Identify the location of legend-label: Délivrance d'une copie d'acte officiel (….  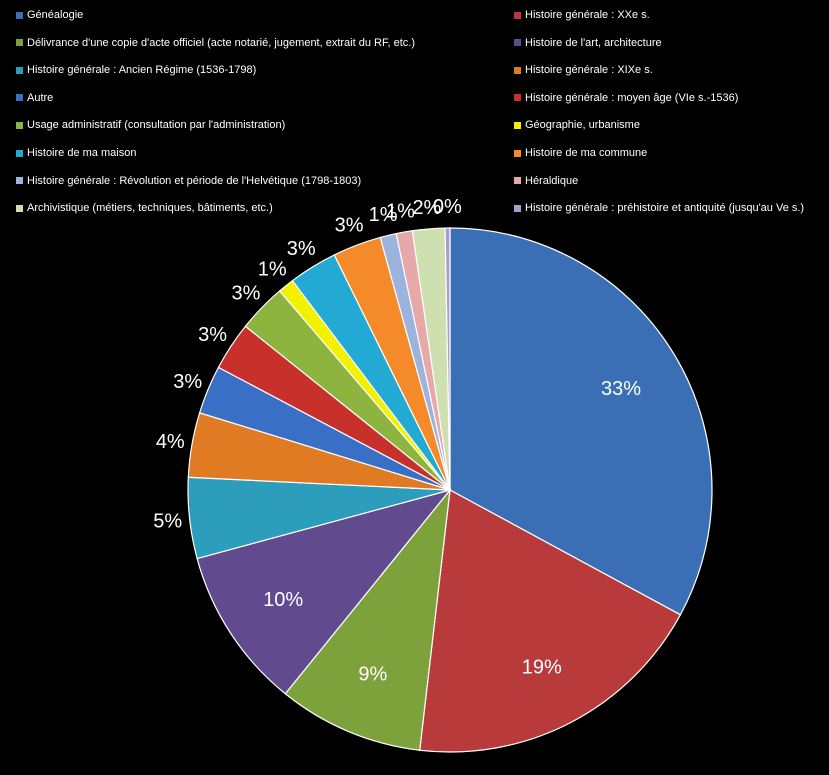
(221, 42).